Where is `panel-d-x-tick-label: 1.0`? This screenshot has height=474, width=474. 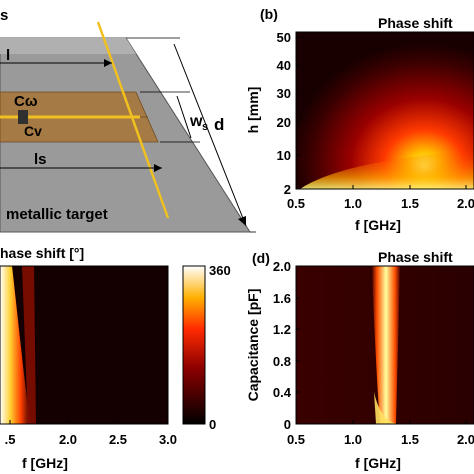
panel-d-x-tick-label: 1.0 is located at coordinates (353, 439).